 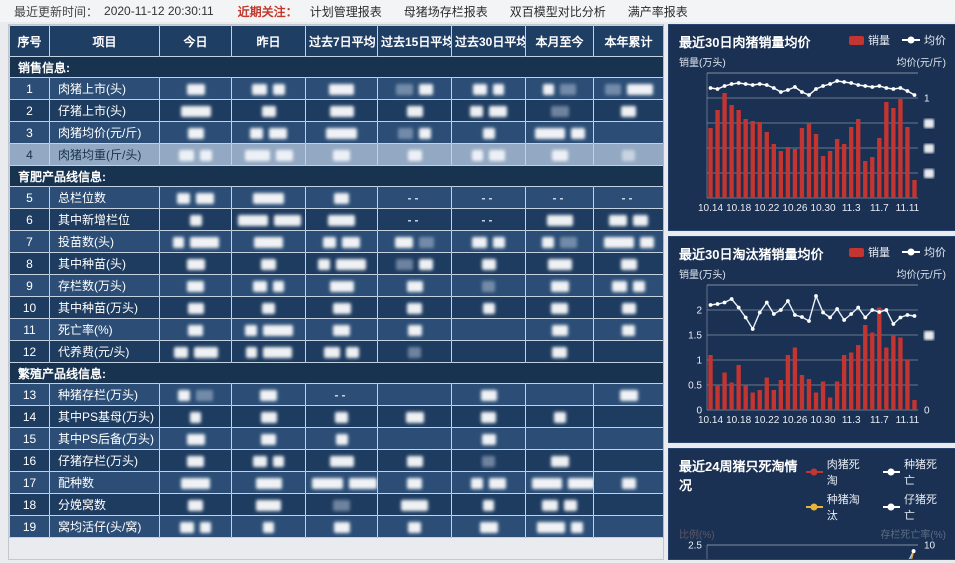 I want to click on table-row: 17 配种数, so click(x=336, y=482).